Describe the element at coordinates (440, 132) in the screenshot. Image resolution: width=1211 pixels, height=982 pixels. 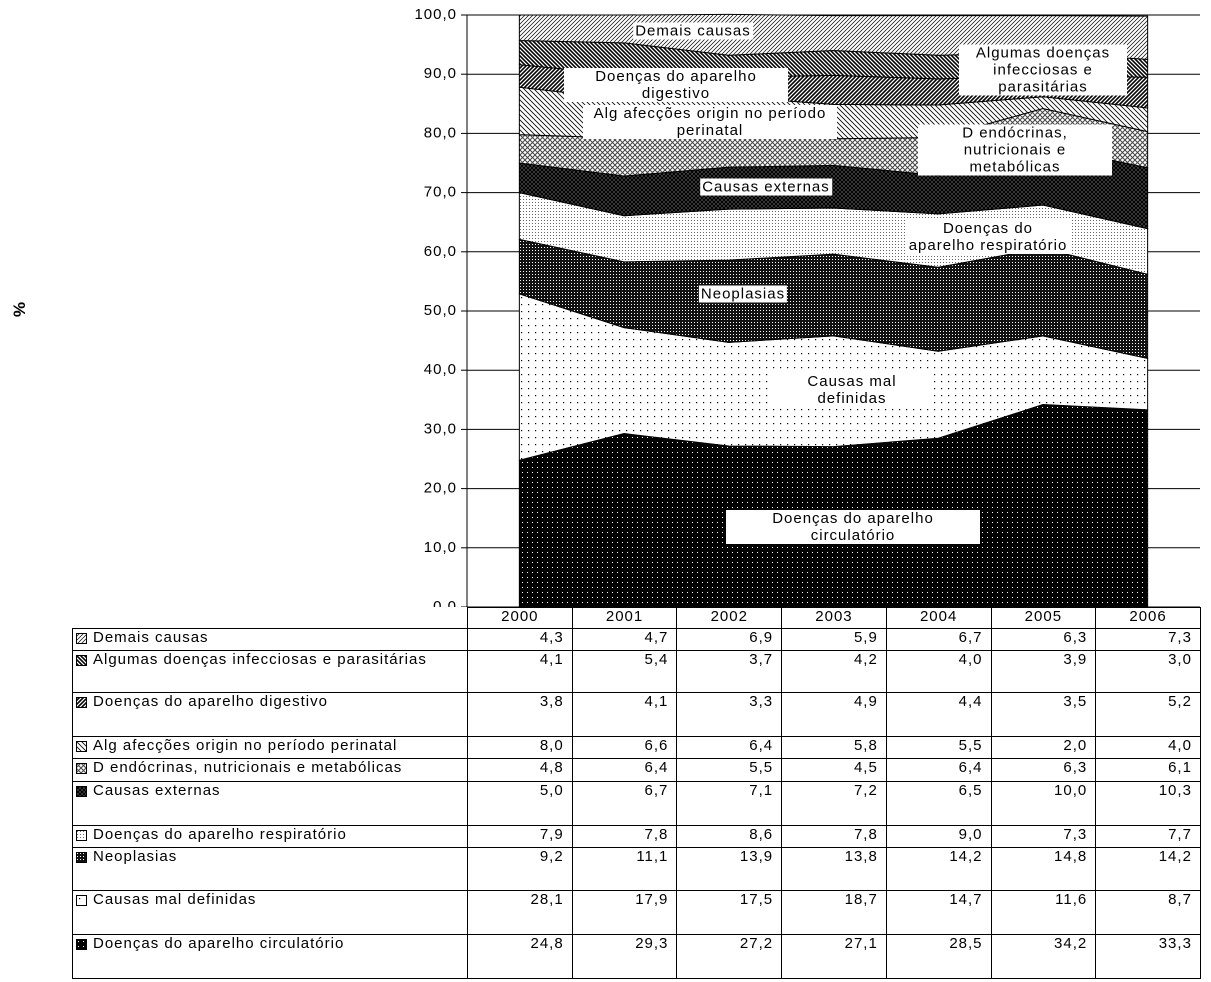
I see `y-tick-label: 80,0` at that location.